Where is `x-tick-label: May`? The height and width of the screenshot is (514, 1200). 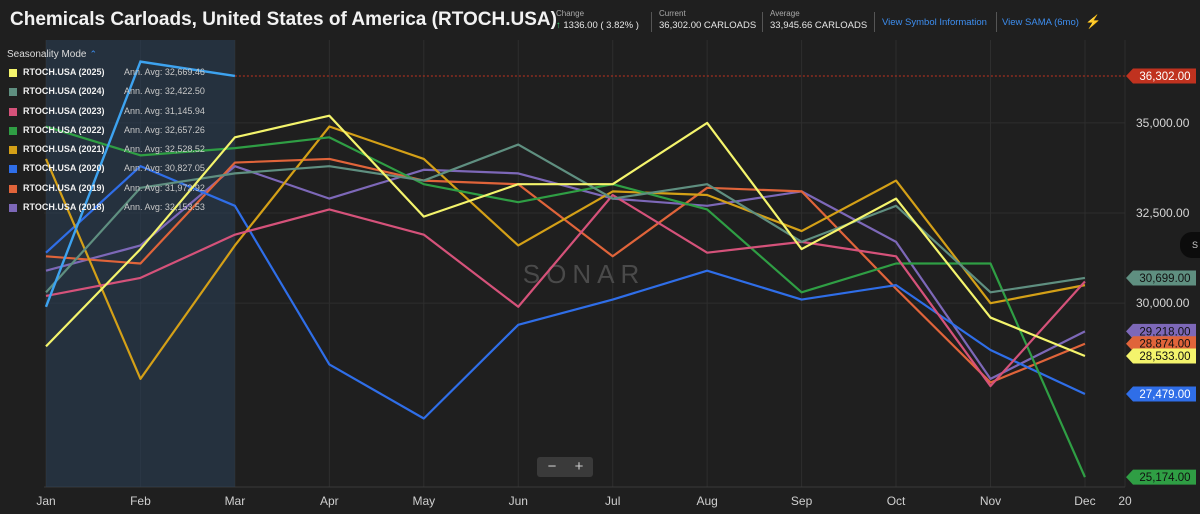 x-tick-label: May is located at coordinates (423, 501).